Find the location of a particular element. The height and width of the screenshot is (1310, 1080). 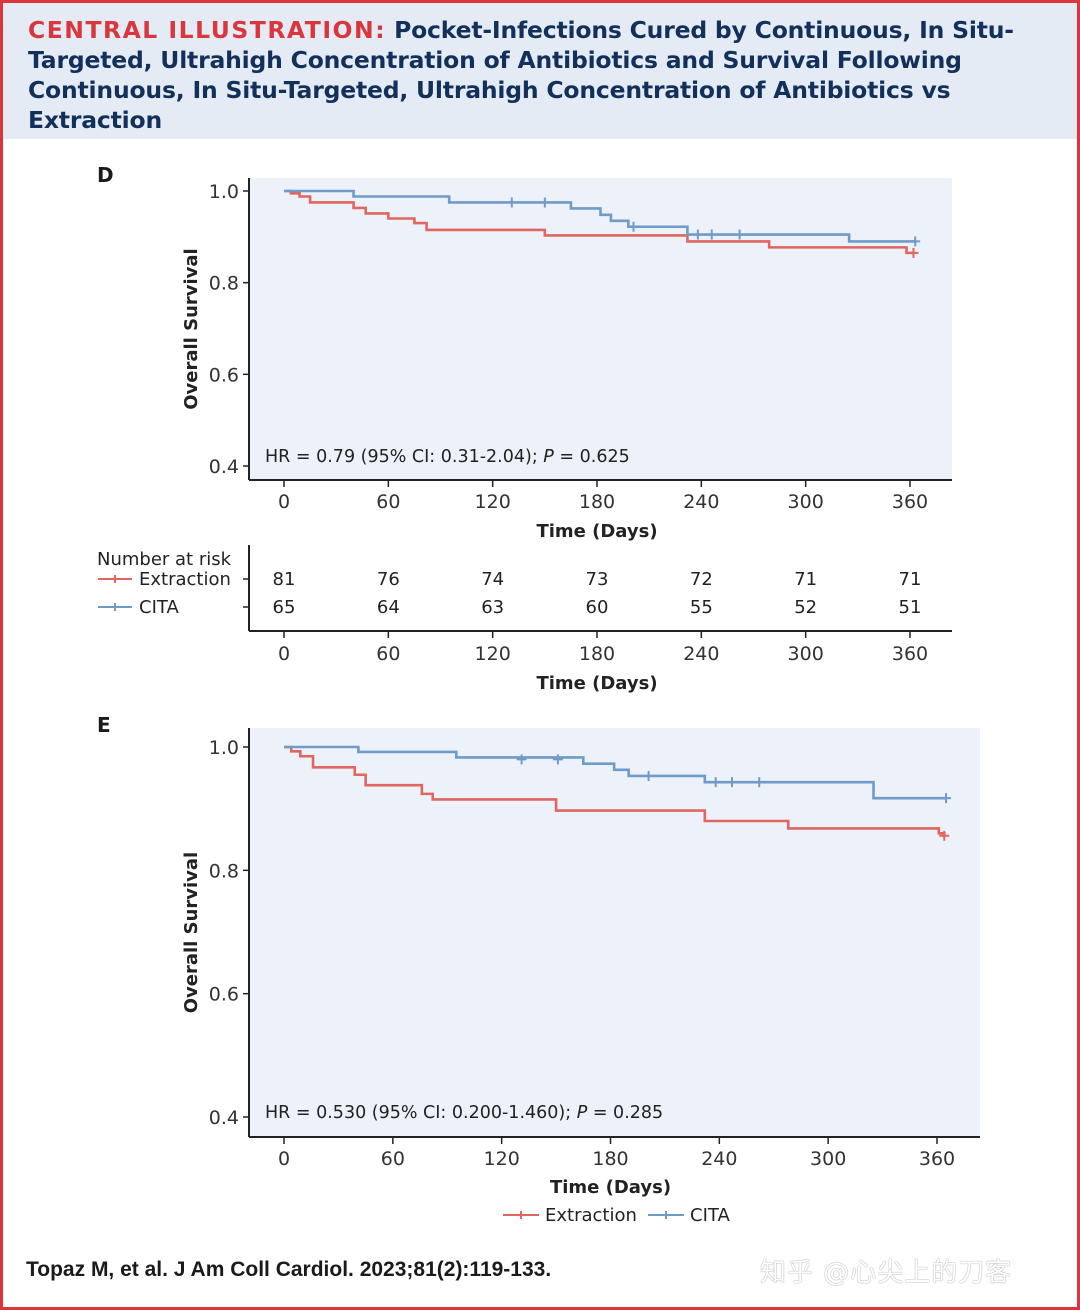

risk-x-tick-label: 240 is located at coordinates (701, 654).